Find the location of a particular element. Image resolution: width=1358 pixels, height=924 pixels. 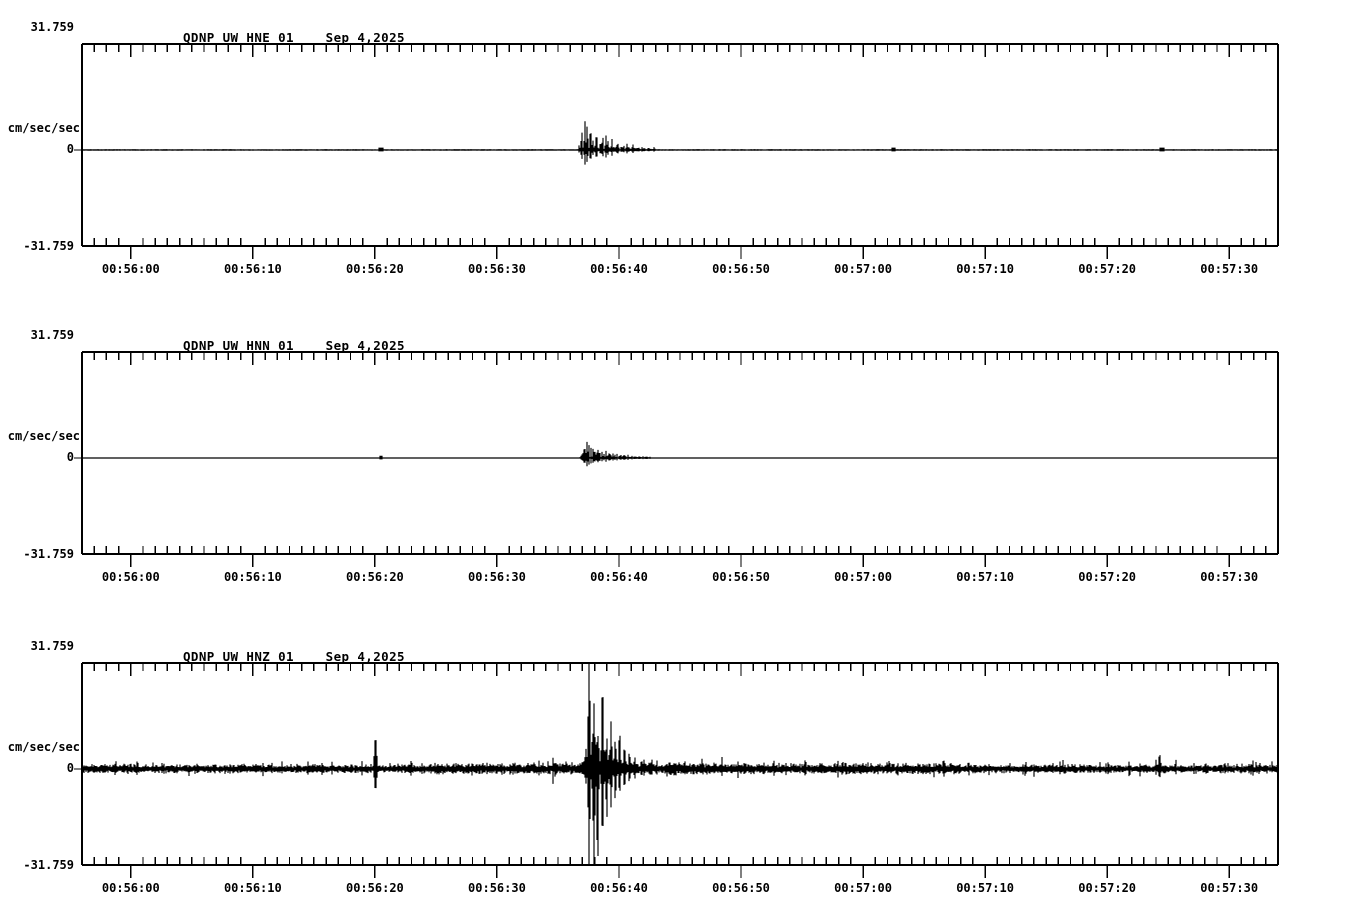

y-axis-units-label-hnz: cm/sec/sec is located at coordinates (43, 747).